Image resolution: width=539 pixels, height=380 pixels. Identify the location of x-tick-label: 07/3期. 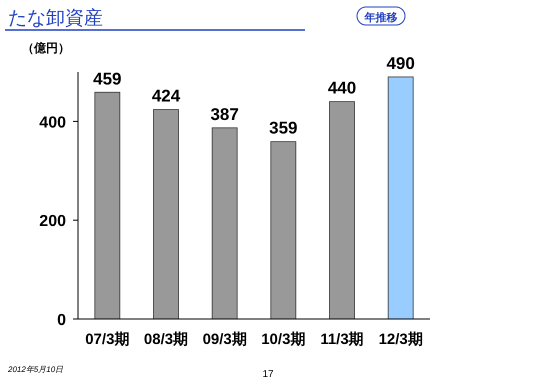
(107, 339).